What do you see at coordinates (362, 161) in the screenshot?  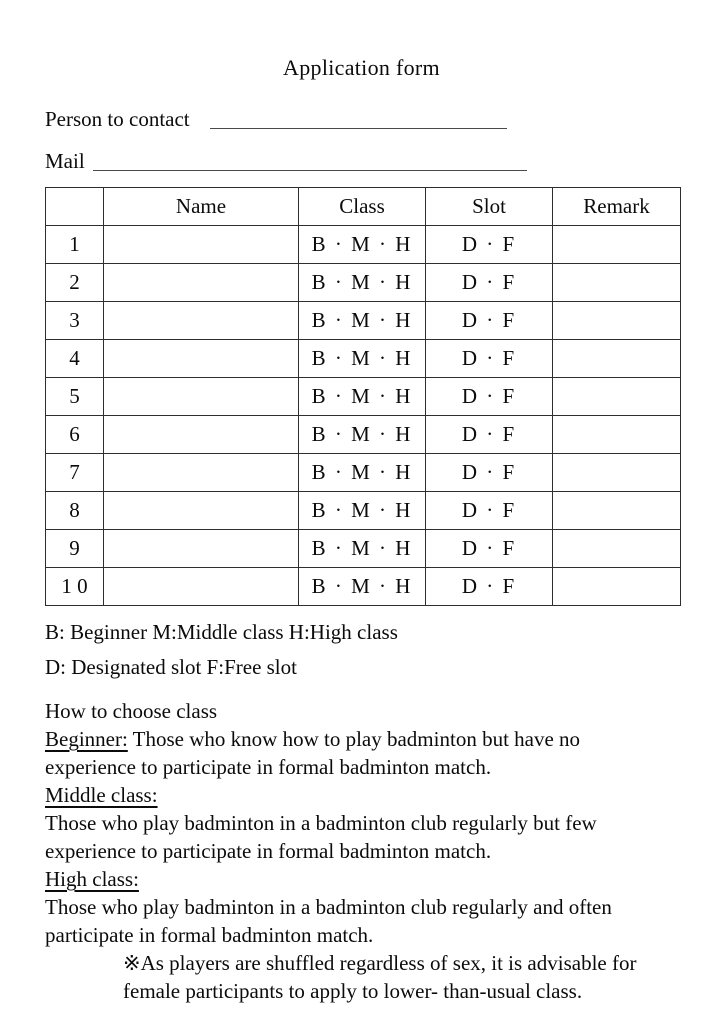 I see `mail-field-row: Mail` at bounding box center [362, 161].